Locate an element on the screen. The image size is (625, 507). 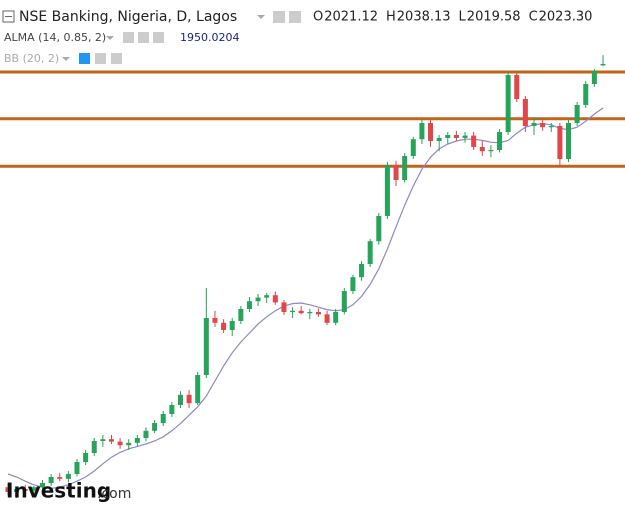
ohlc-label: H is located at coordinates (391, 17).